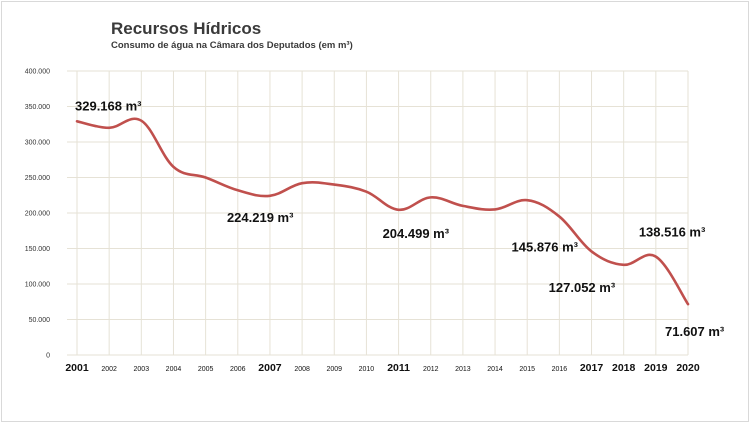  Describe the element at coordinates (174, 369) in the screenshot. I see `x-tick-label: 2004` at that location.